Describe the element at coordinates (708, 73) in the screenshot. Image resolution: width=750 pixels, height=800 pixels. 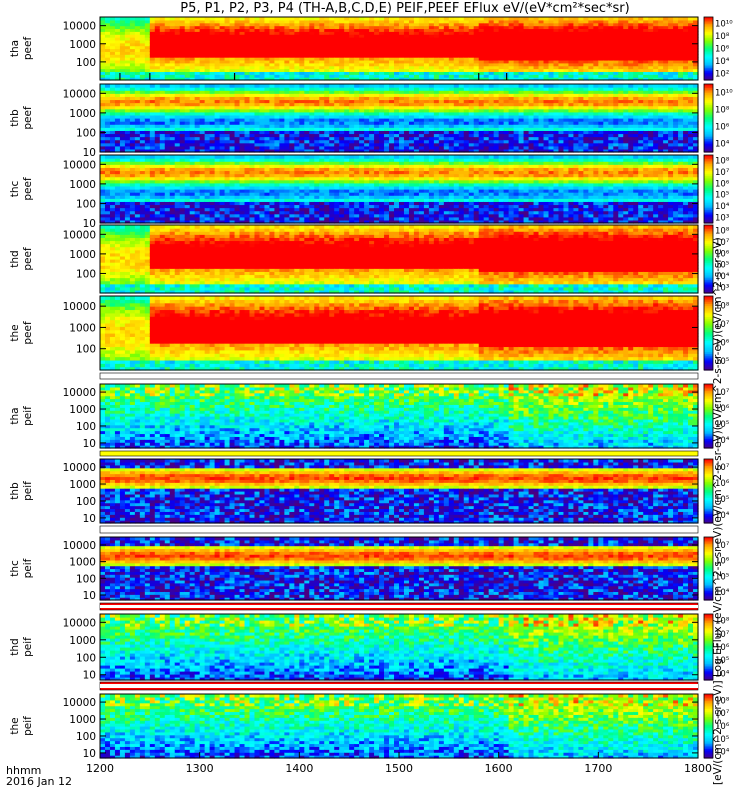
I see `colorbar-swatch` at that location.